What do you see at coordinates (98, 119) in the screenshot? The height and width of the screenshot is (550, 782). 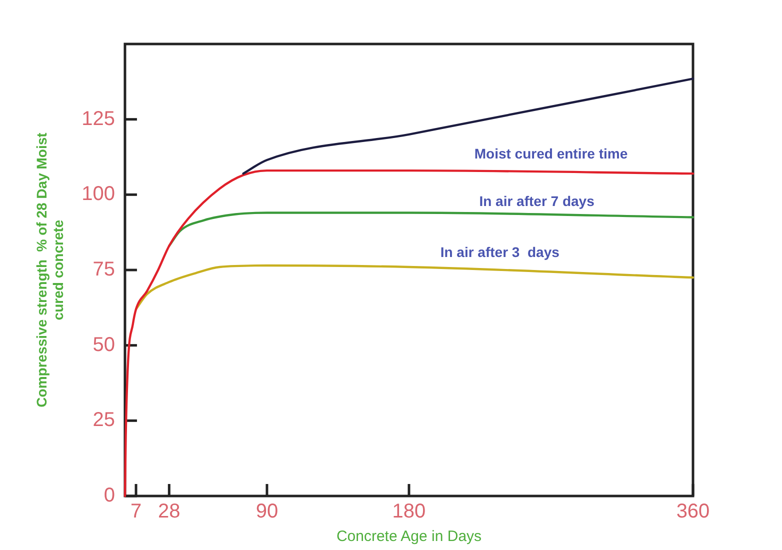 I see `y-tick-label: 125` at bounding box center [98, 119].